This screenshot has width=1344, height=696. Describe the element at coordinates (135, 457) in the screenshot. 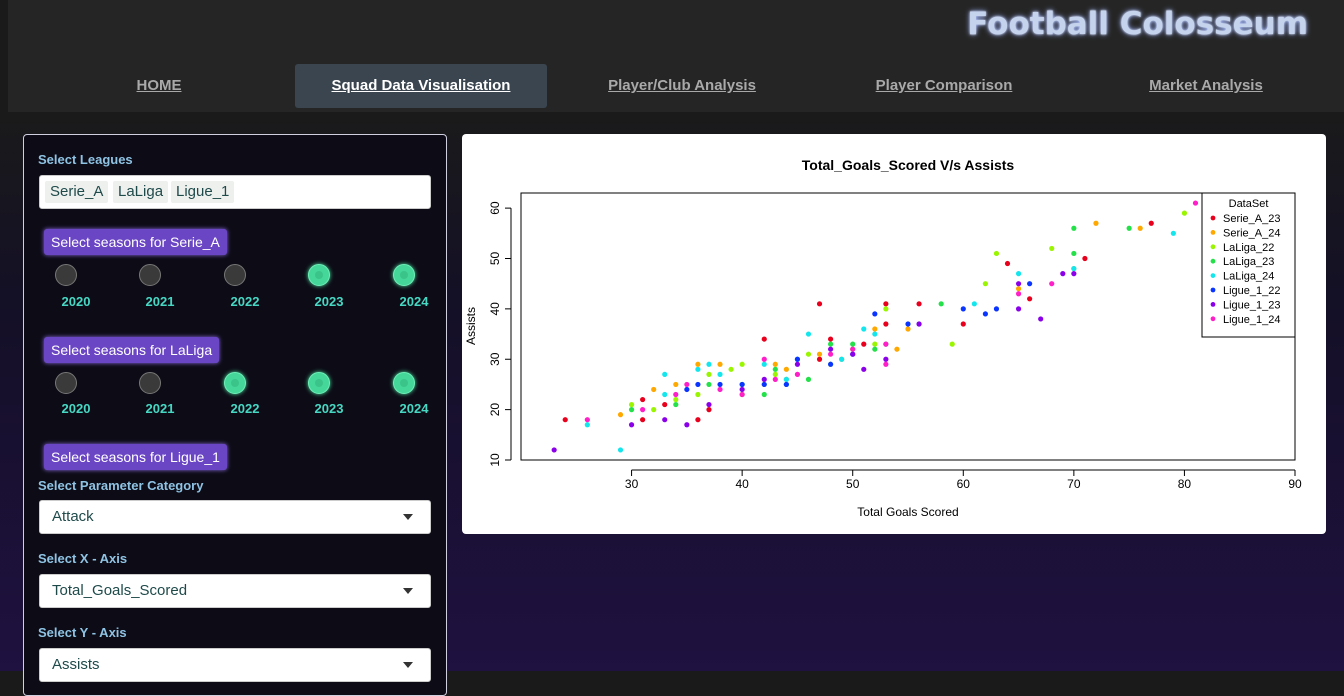

I see `seasons-ligue-1-button: Select seasons for Ligue_1` at that location.